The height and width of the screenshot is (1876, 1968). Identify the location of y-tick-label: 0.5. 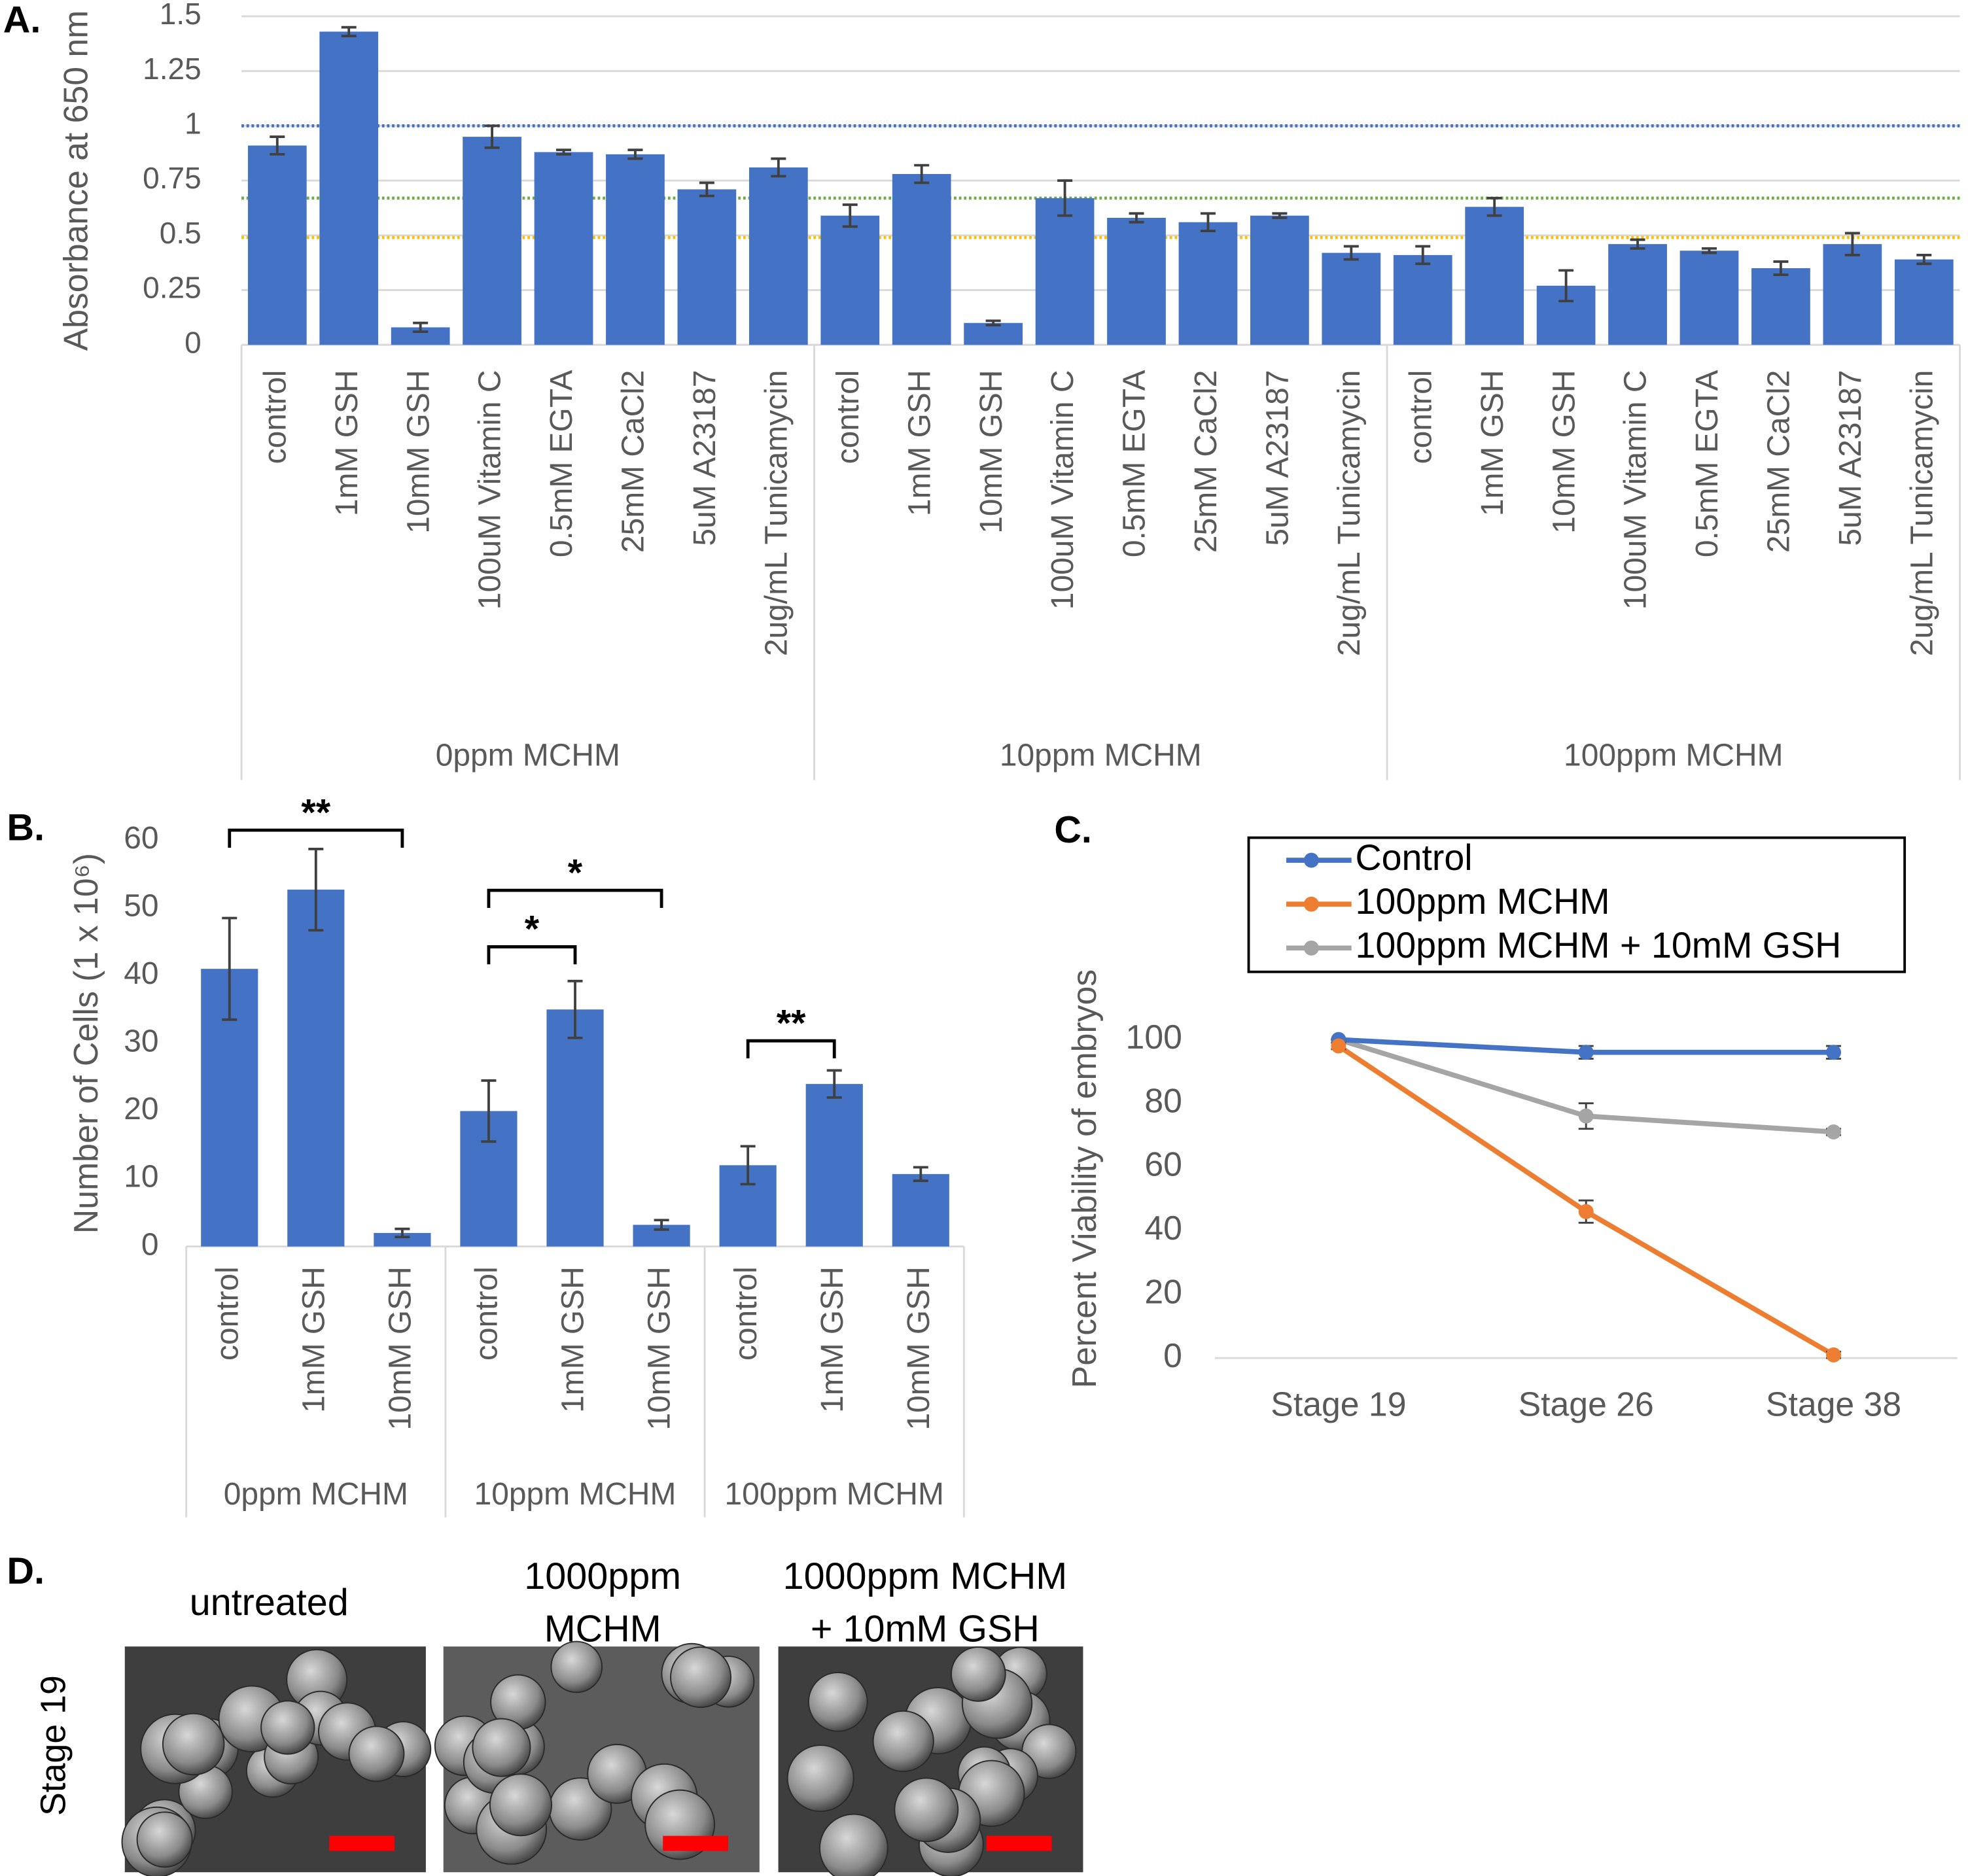
(181, 233).